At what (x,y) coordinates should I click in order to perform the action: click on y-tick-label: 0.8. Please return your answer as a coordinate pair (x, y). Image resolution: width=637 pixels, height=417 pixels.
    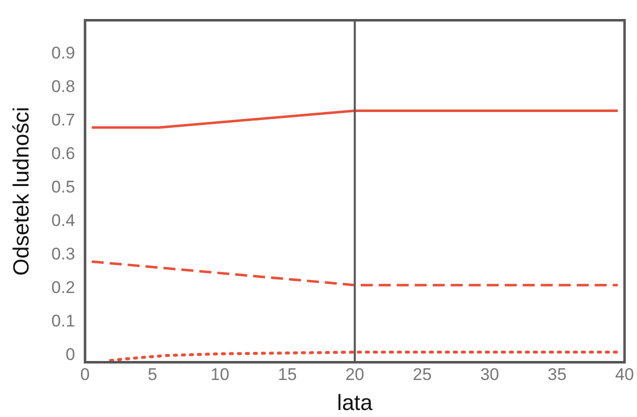
    Looking at the image, I should click on (63, 86).